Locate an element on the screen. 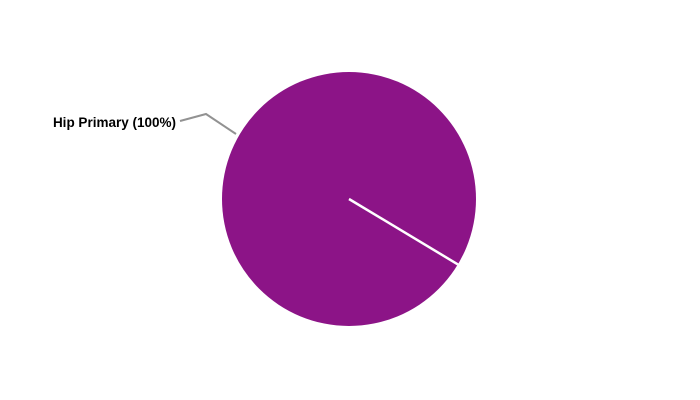  slice-label: Hip Primary (100%) is located at coordinates (114, 122).